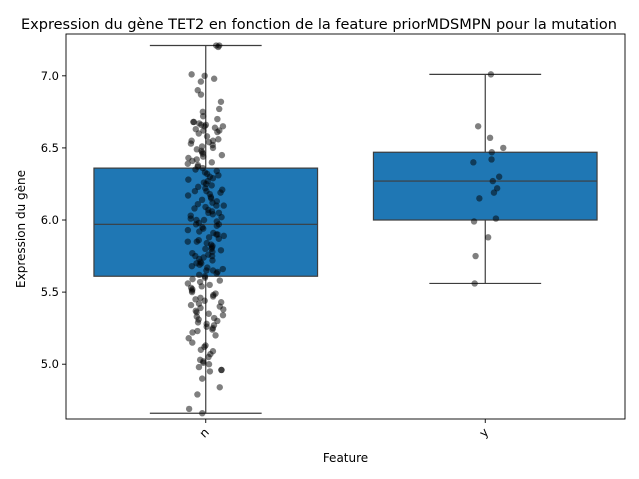 This screenshot has width=639, height=479. I want to click on y-axis-label: Expression du gène, so click(21, 229).